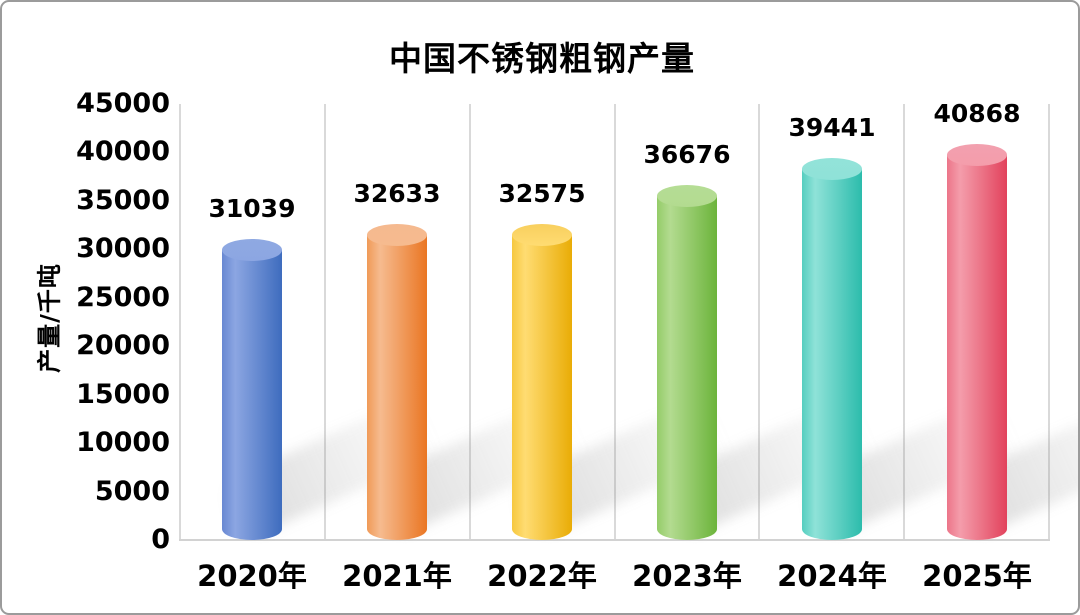 This screenshot has width=1080, height=615. What do you see at coordinates (123, 394) in the screenshot?
I see `y-tick-label: 15000` at bounding box center [123, 394].